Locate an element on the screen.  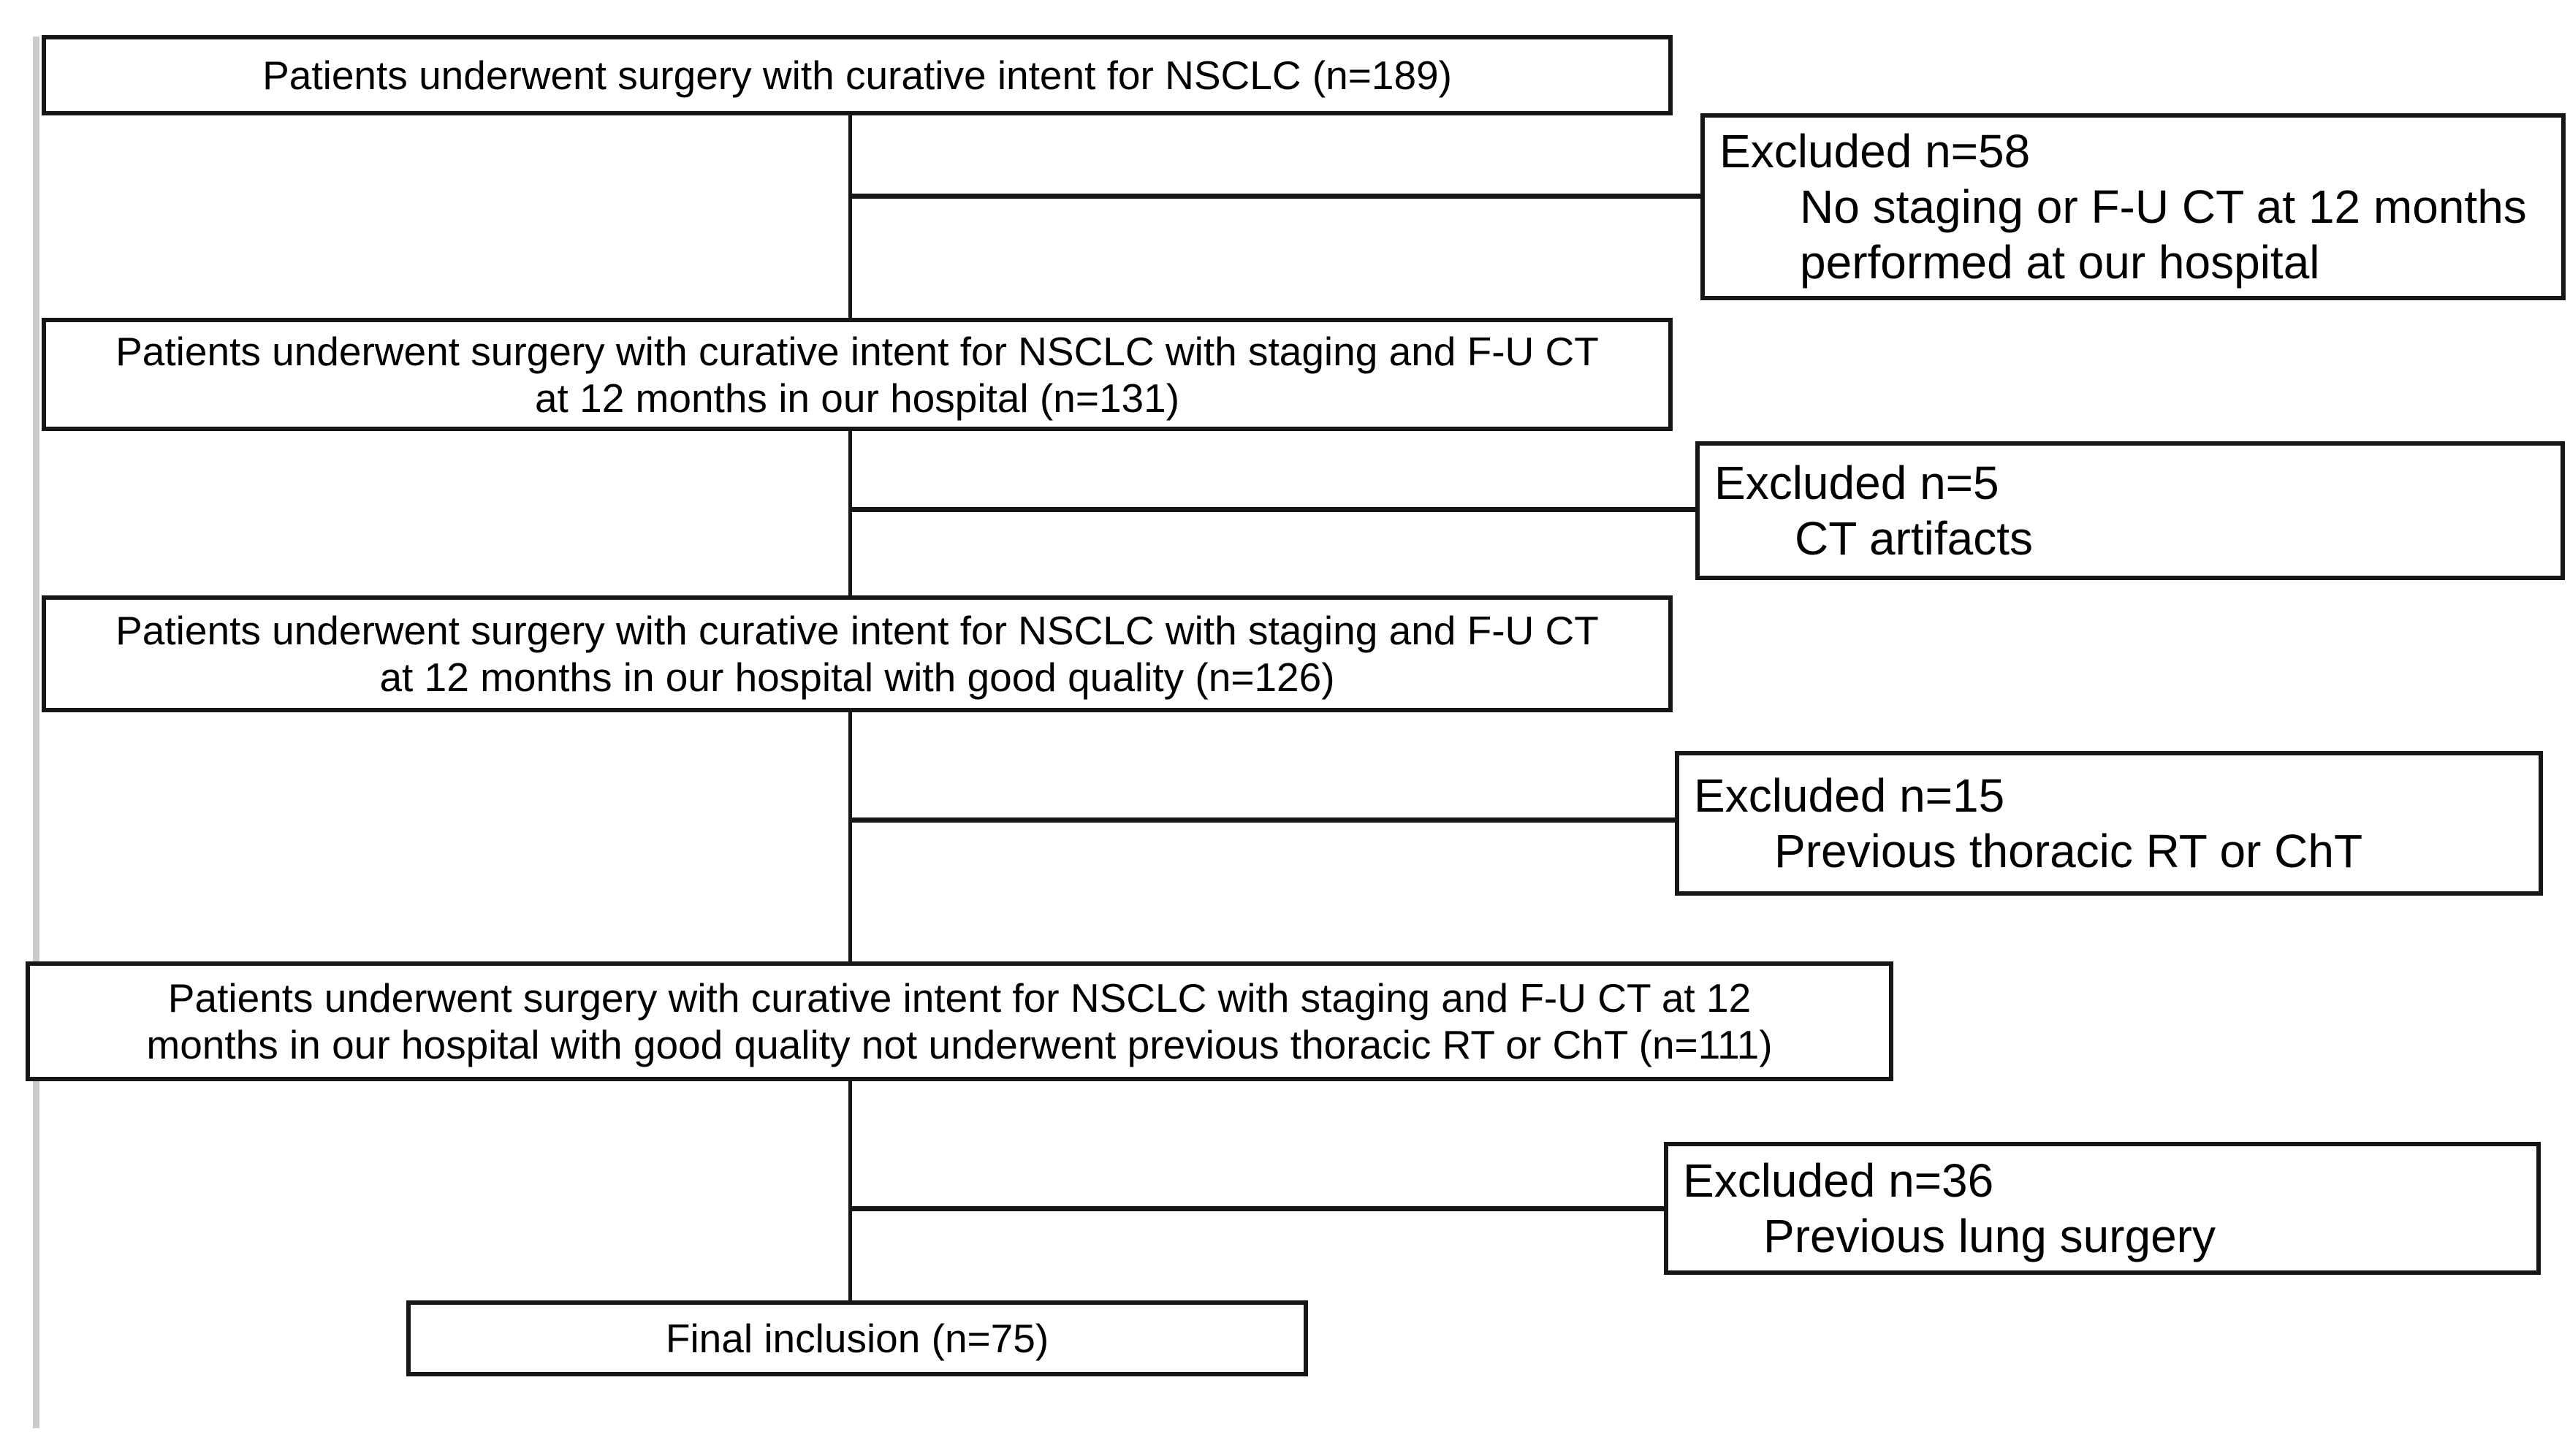
text-line: Previous lung surgery is located at coordinates (1989, 1236).